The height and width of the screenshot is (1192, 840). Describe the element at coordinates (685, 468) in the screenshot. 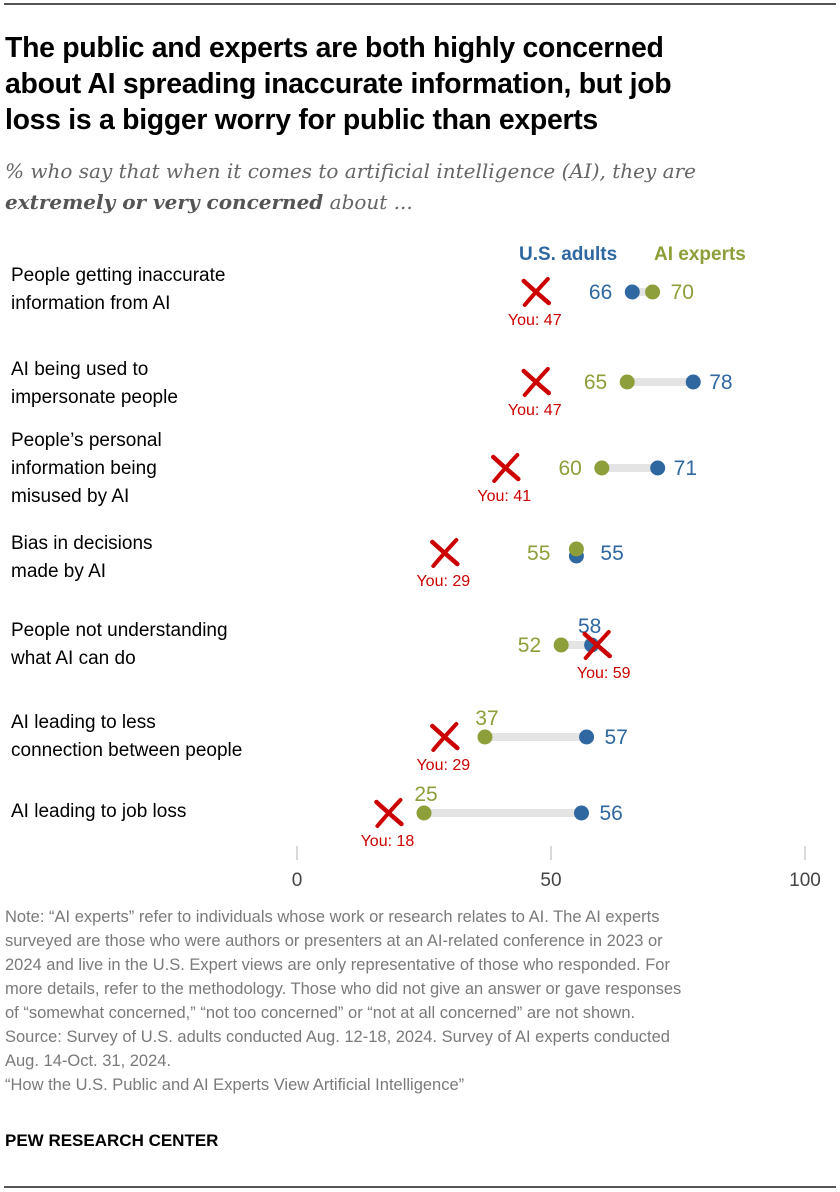

I see `us-adults-value-label: 71` at that location.